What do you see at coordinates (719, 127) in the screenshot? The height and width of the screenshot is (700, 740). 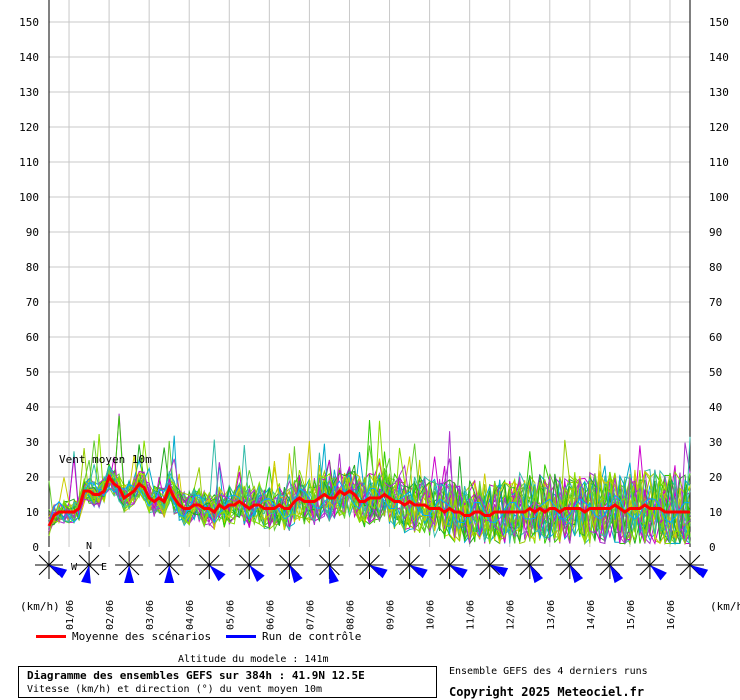 I see `y-tick-right: 120` at bounding box center [719, 127].